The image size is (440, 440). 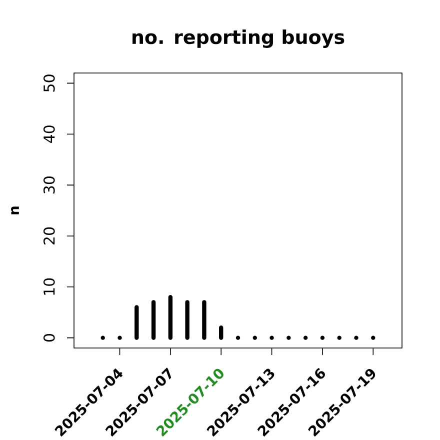 What do you see at coordinates (49, 286) in the screenshot?
I see `y-tick-label: 10` at bounding box center [49, 286].